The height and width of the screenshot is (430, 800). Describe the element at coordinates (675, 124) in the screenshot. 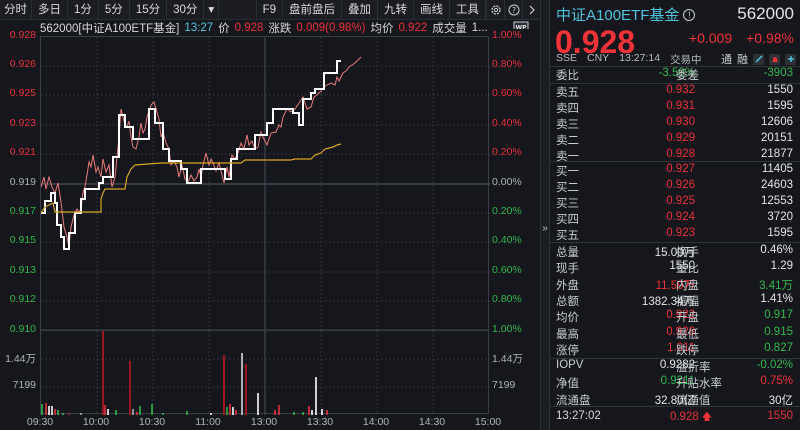

I see `ask-level-row: 卖三 0.930 12606` at that location.